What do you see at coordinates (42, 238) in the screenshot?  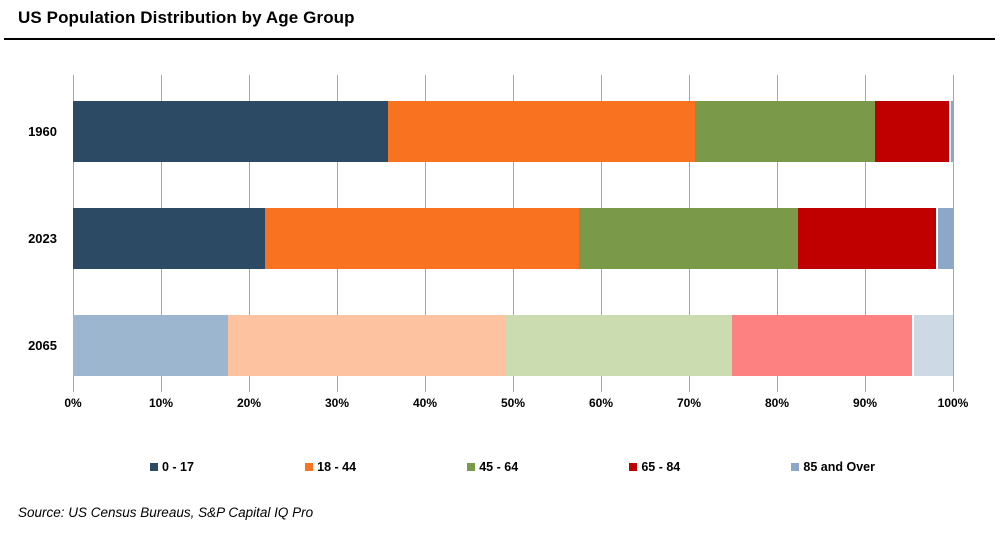 I see `category-label: 2023` at bounding box center [42, 238].